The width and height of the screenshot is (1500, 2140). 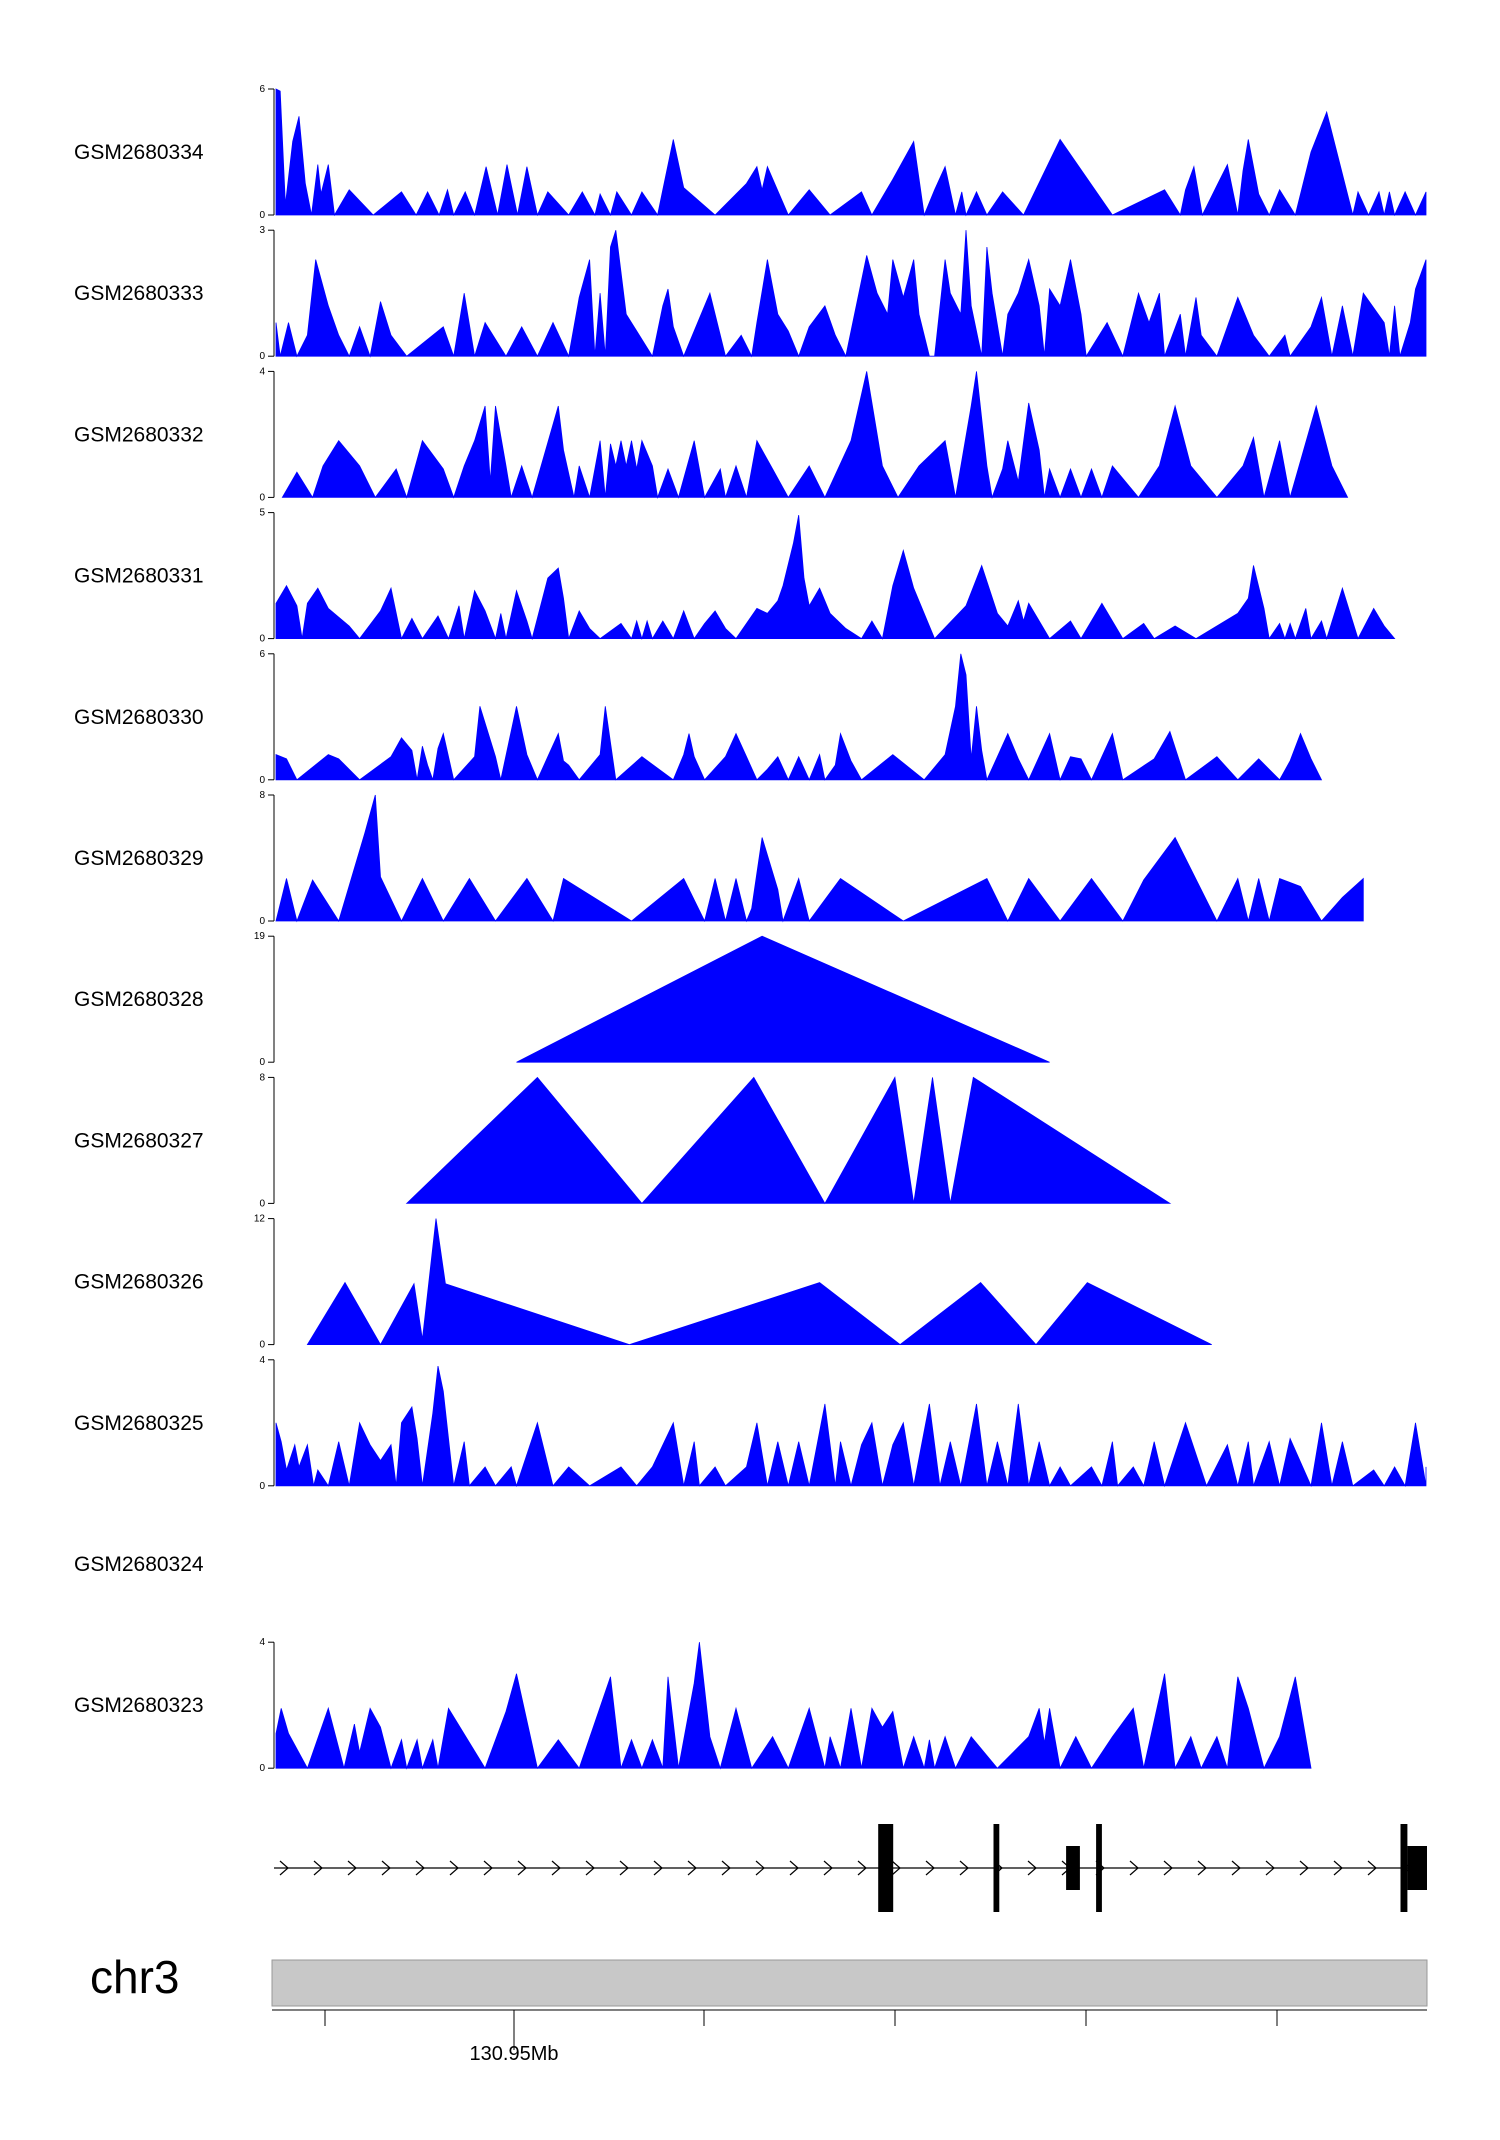 I want to click on track-label: GSM2680327, so click(x=139, y=1140).